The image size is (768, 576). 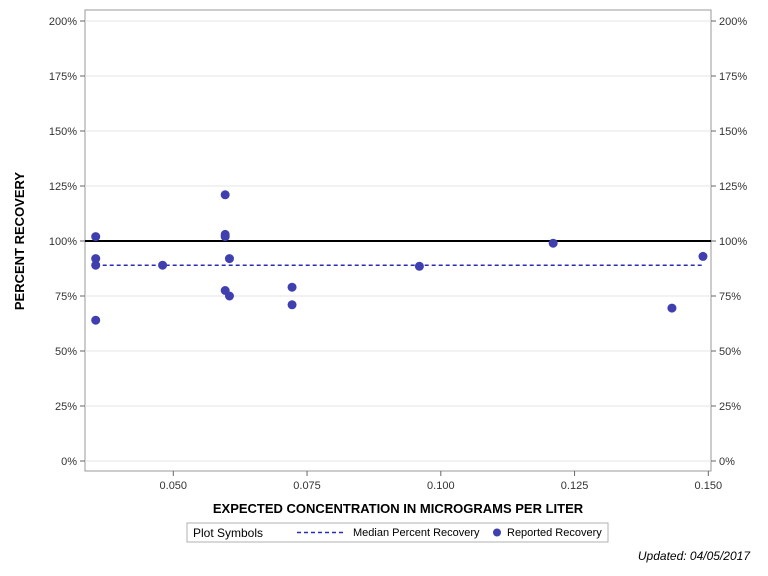 What do you see at coordinates (730, 352) in the screenshot?
I see `y-tick-label-right: 50%` at bounding box center [730, 352].